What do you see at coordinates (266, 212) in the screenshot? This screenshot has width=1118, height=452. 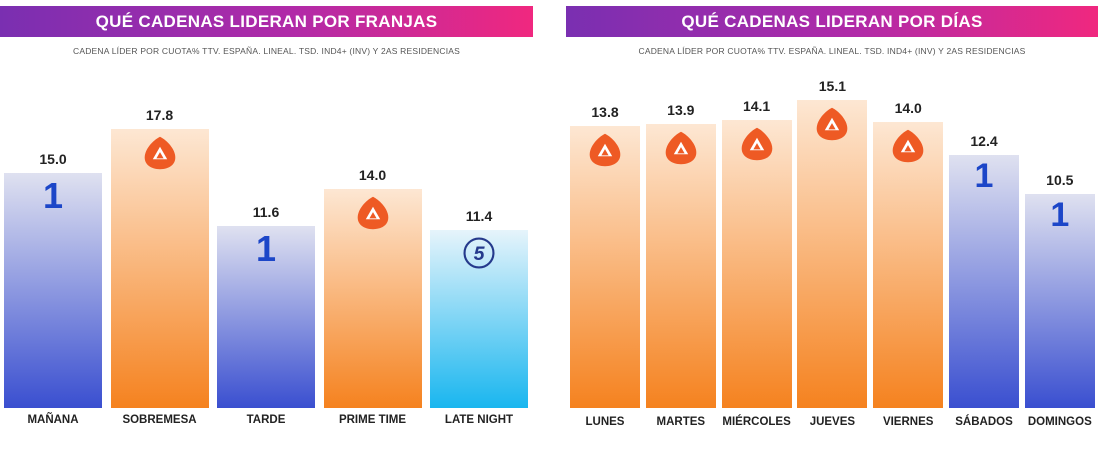 I see `bar-value-label: 11.6` at bounding box center [266, 212].